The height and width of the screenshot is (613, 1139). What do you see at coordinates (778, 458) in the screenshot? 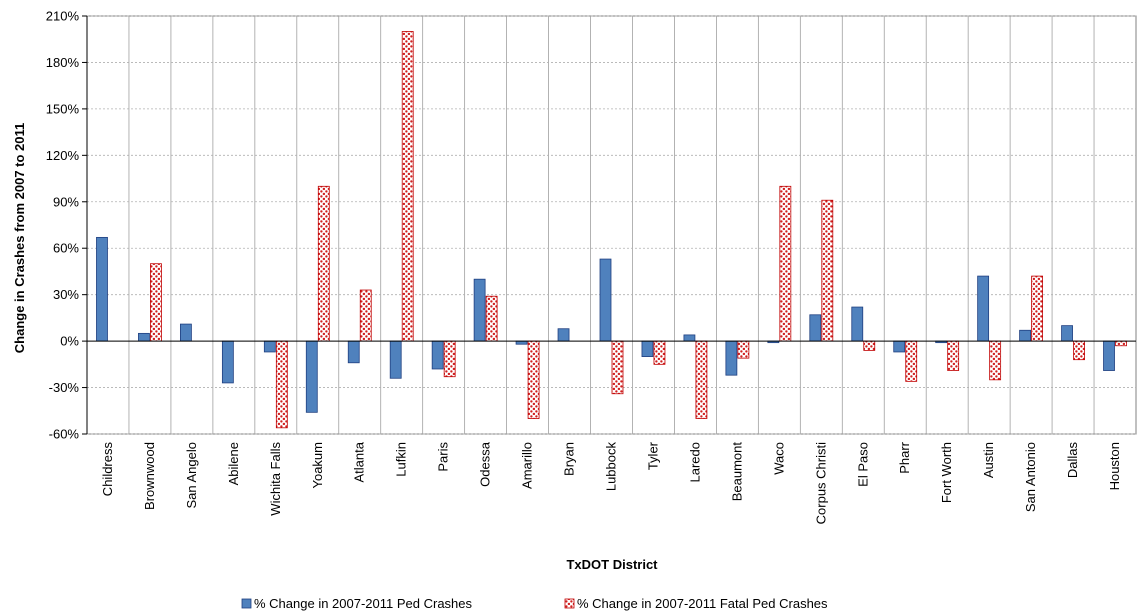
I see `x-tick-label: Waco` at bounding box center [778, 458].